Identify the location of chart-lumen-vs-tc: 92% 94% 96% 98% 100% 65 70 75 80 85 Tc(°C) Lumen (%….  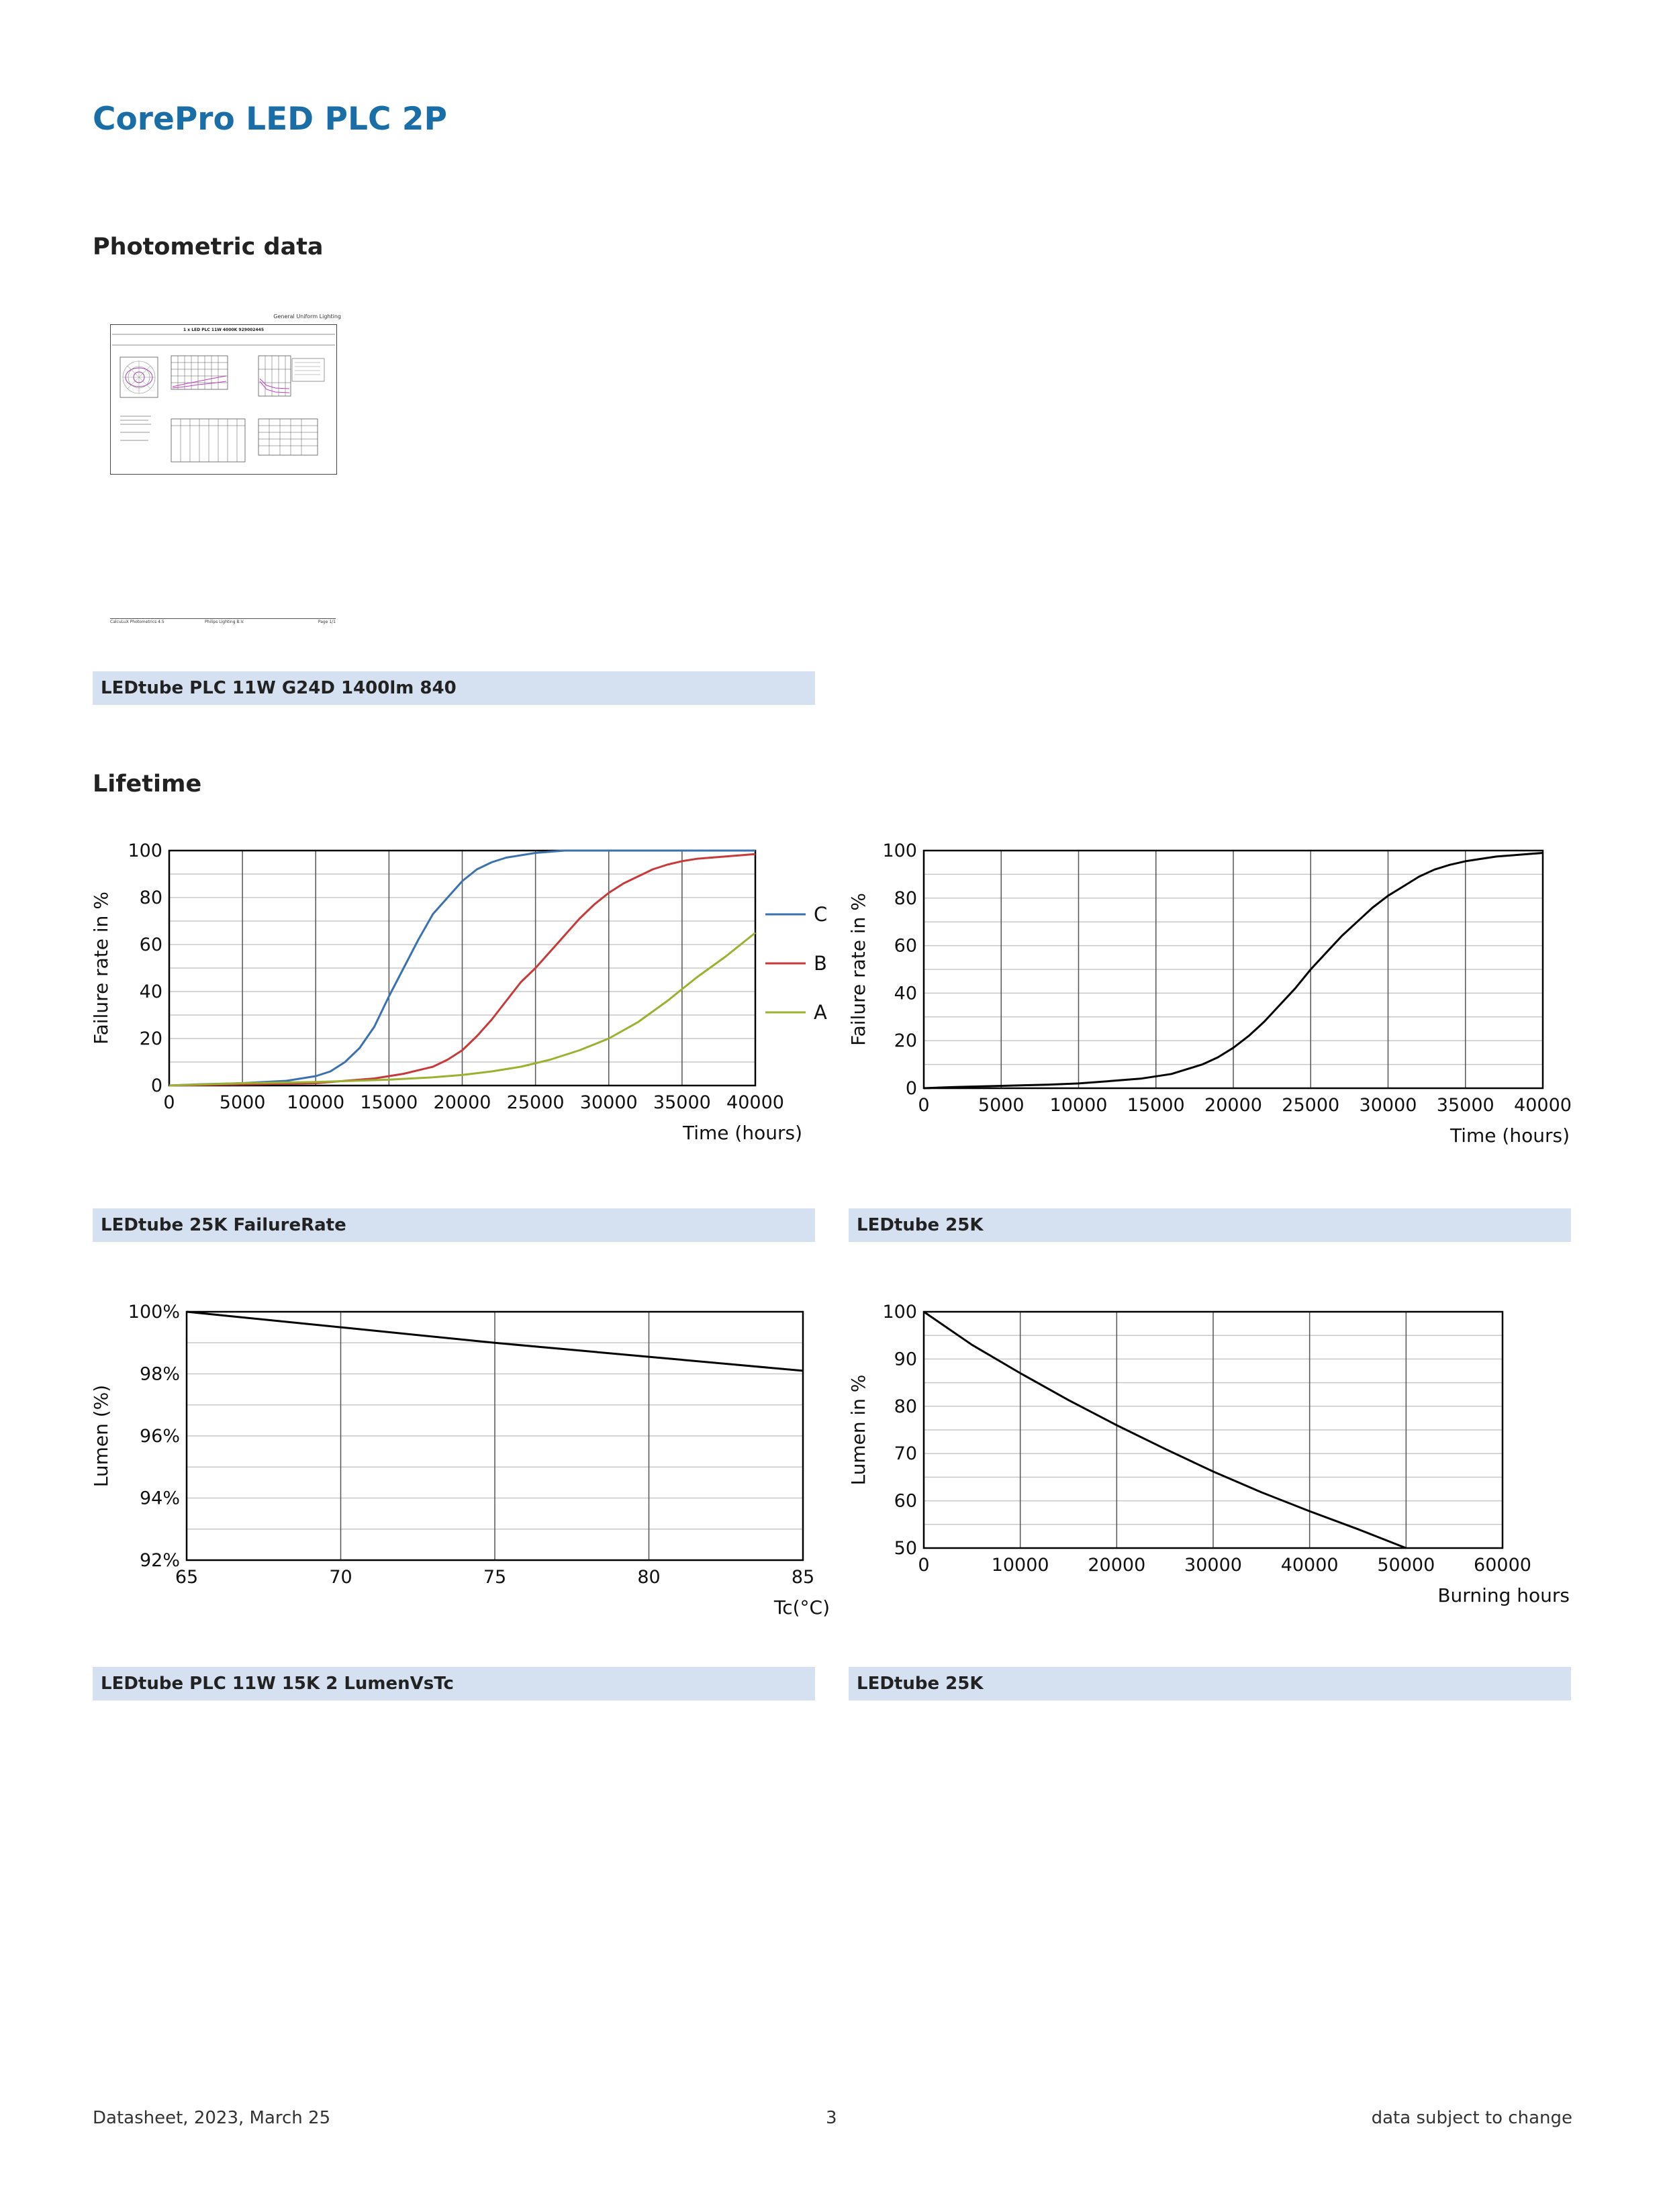
(460, 1460).